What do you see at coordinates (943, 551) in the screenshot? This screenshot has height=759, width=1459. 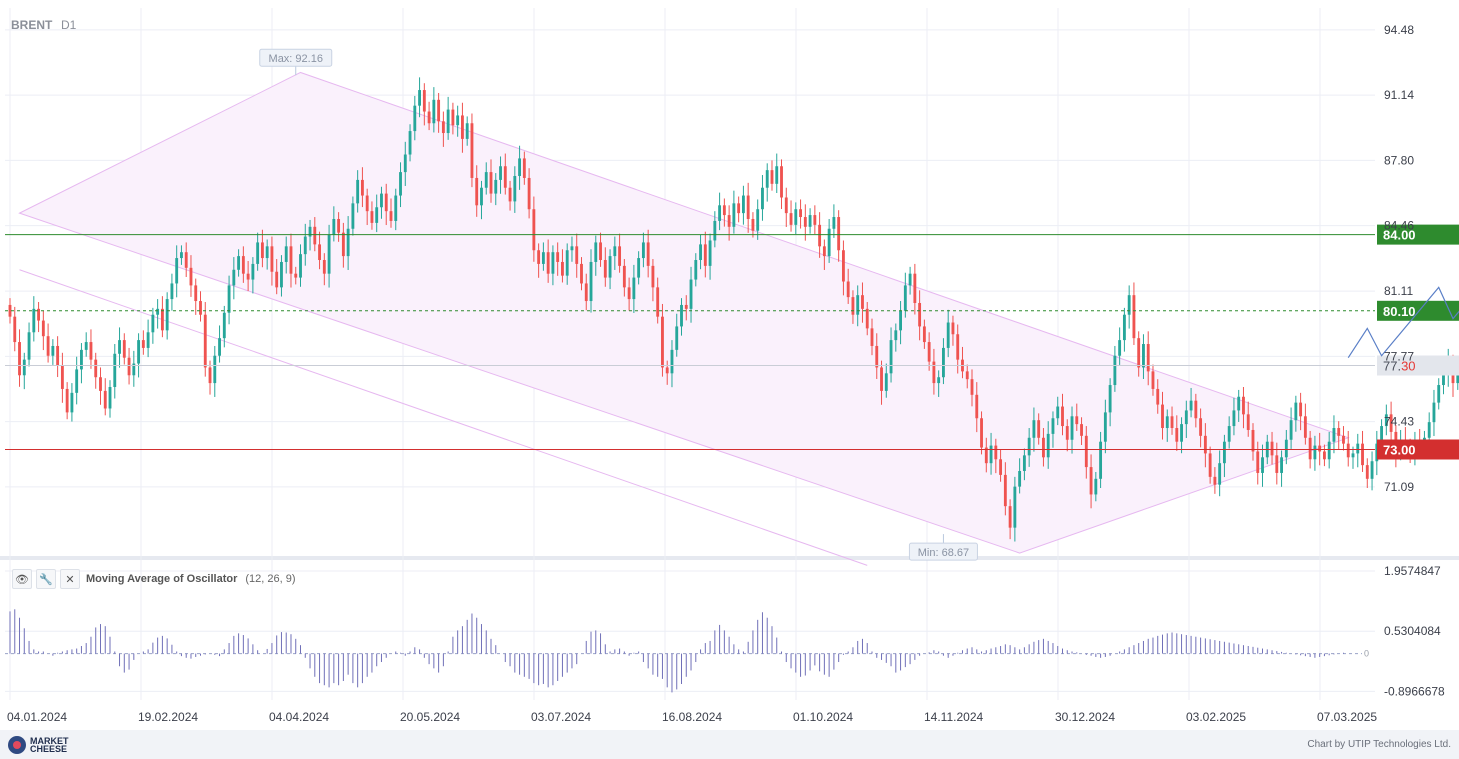 I see `min-callout` at bounding box center [943, 551].